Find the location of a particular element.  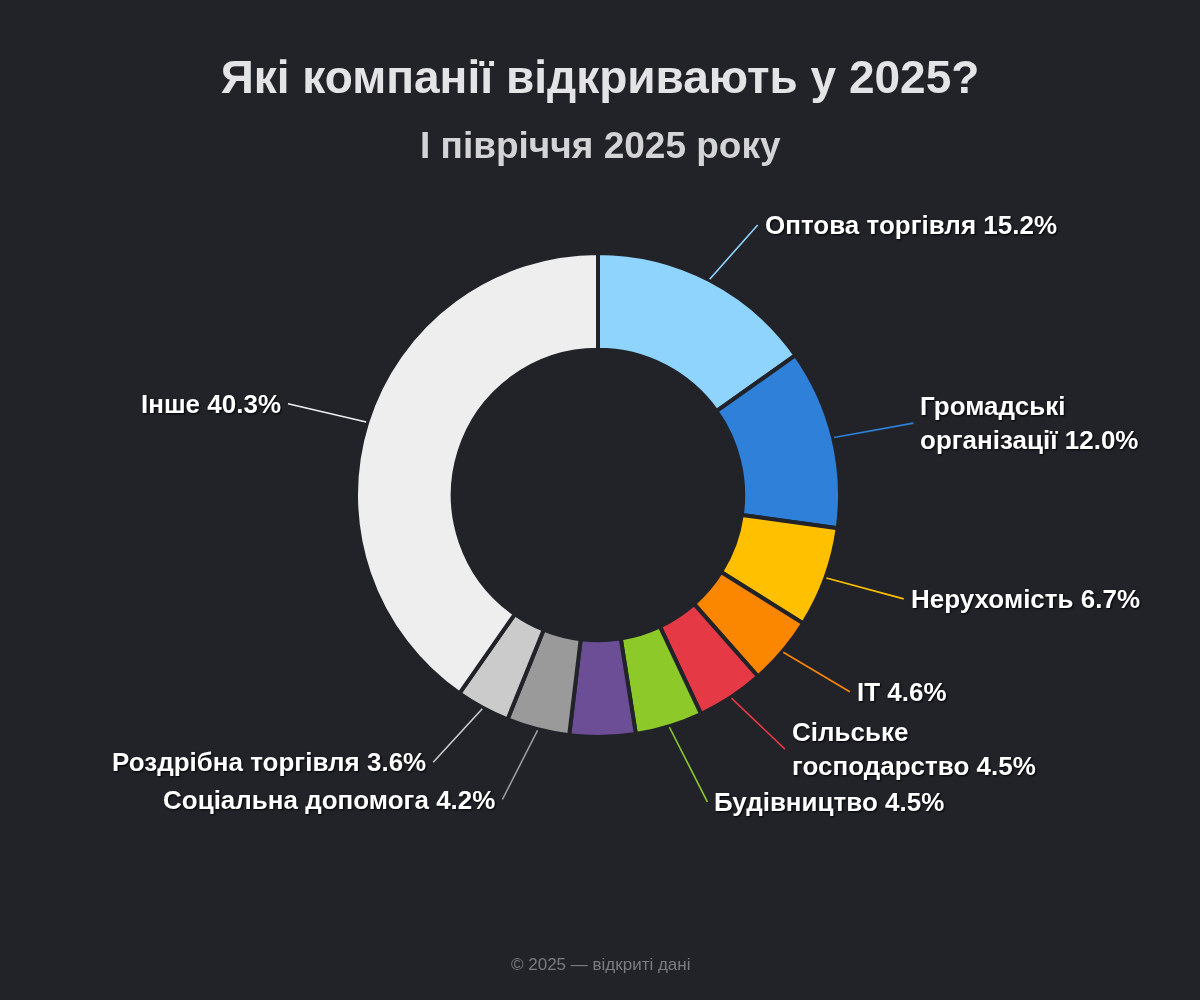

slice-label: Інше 40.3% is located at coordinates (211, 404).